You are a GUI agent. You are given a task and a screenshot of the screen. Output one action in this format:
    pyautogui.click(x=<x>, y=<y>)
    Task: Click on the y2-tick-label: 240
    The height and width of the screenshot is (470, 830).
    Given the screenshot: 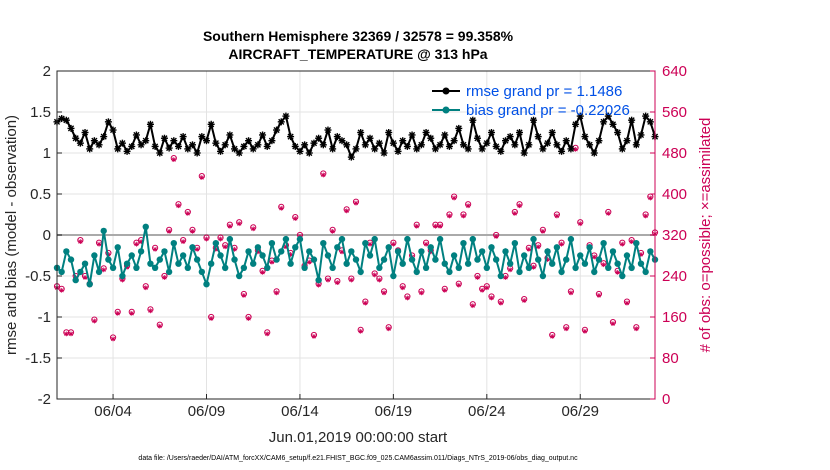 What is the action you would take?
    pyautogui.click(x=674, y=276)
    